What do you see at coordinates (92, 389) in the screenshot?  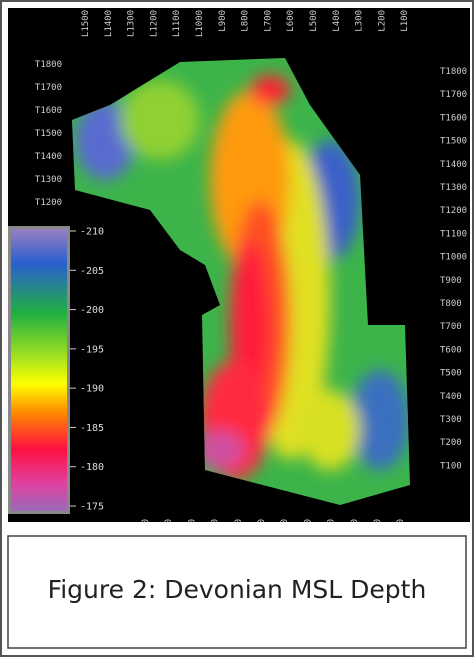 I see `colorbar-label: -190` at bounding box center [92, 389].